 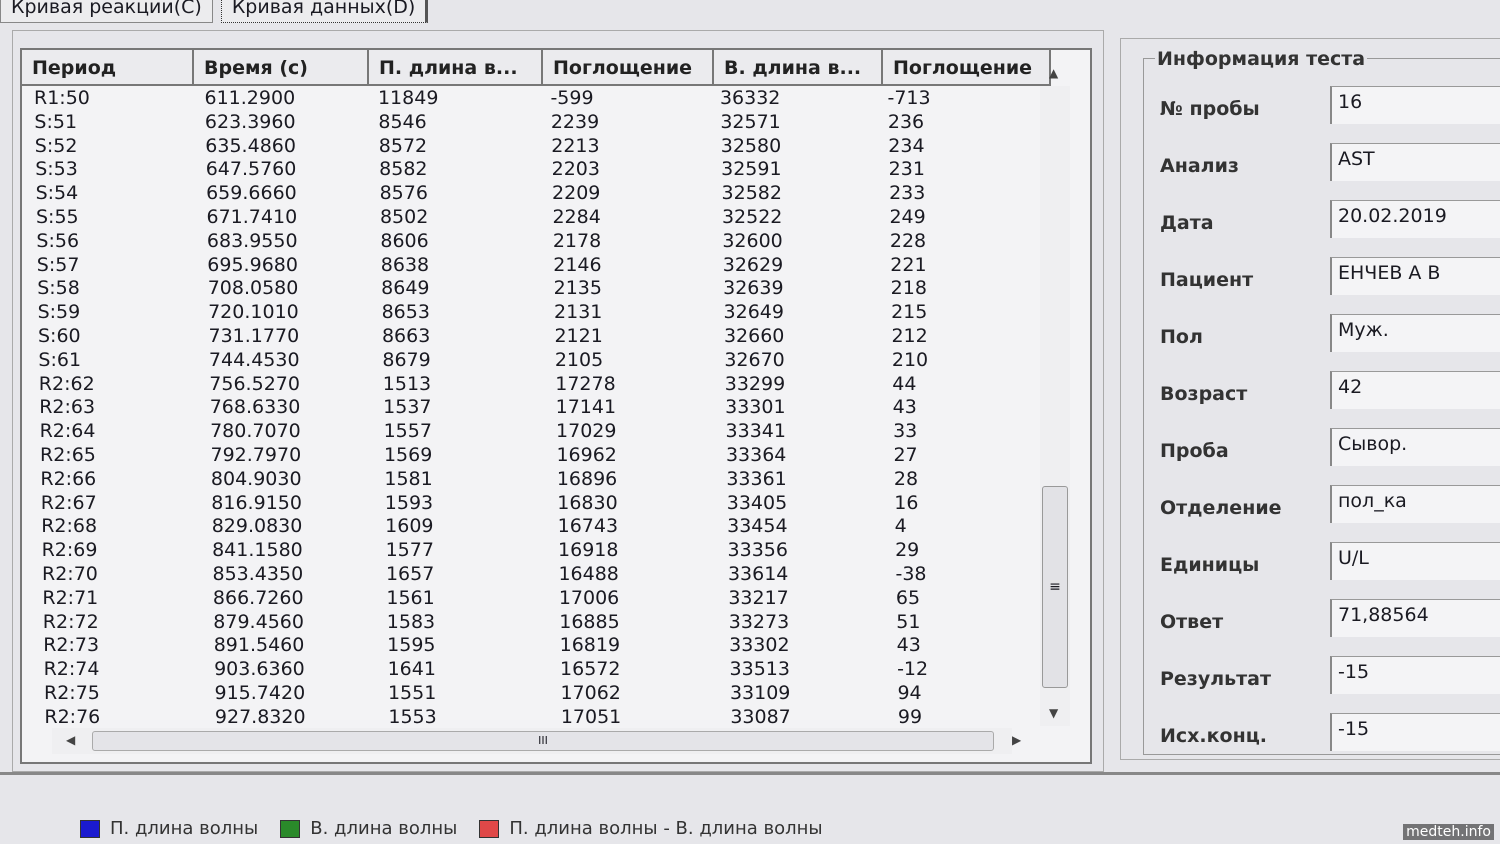 What do you see at coordinates (543, 741) in the screenshot?
I see `hscroll-thumb: III` at bounding box center [543, 741].